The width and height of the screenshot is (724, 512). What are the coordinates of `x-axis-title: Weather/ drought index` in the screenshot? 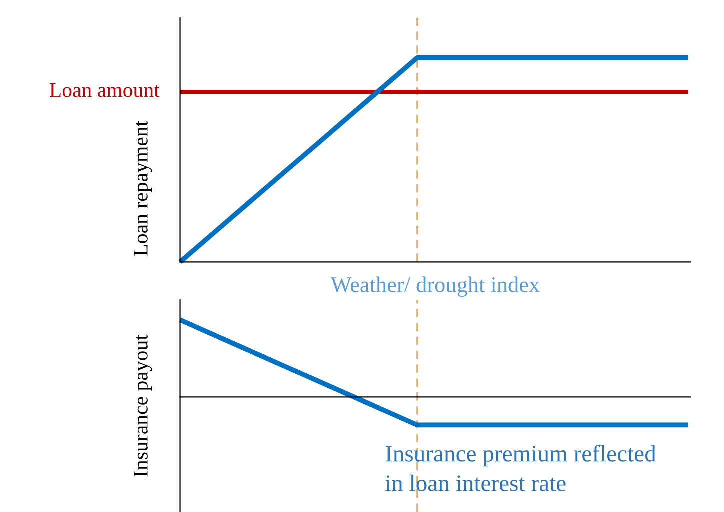 It's located at (435, 287).